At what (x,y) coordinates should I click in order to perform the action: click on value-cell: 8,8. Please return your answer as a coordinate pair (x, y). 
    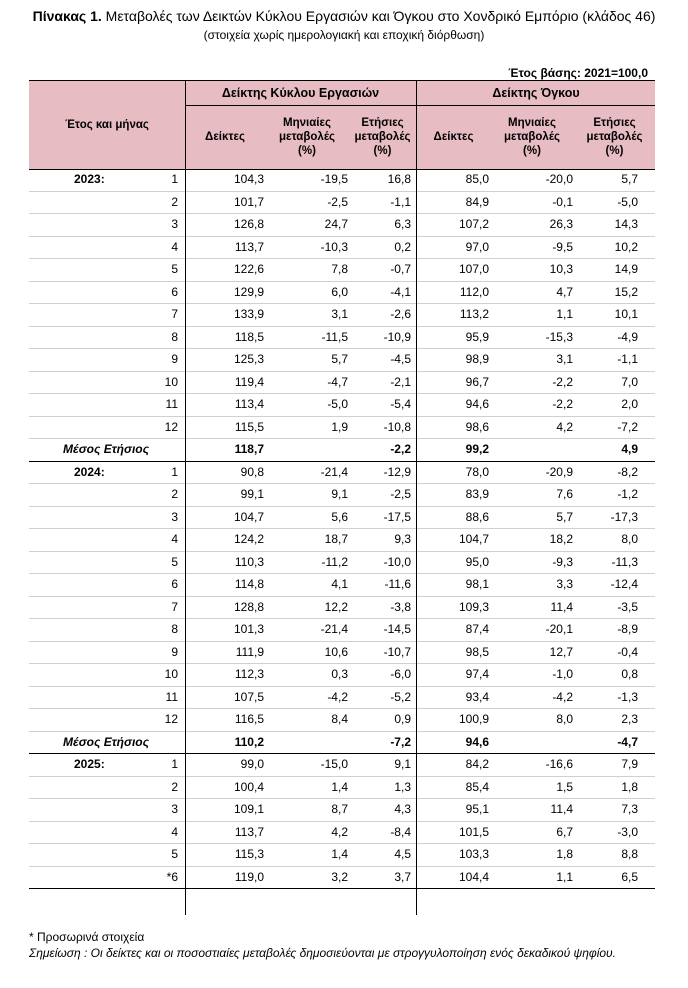
    Looking at the image, I should click on (629, 854).